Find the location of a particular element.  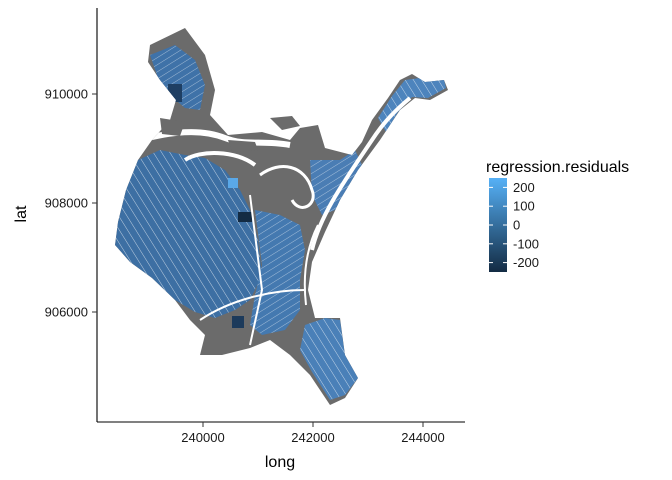

x-axis-title: long is located at coordinates (280, 462).